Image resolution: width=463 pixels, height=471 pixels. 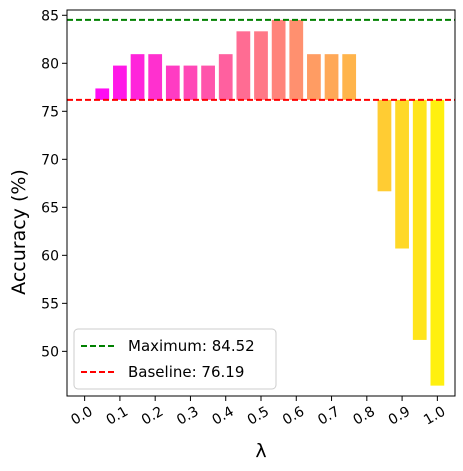 What do you see at coordinates (50, 160) in the screenshot?
I see `y-tick-label: 70` at bounding box center [50, 160].